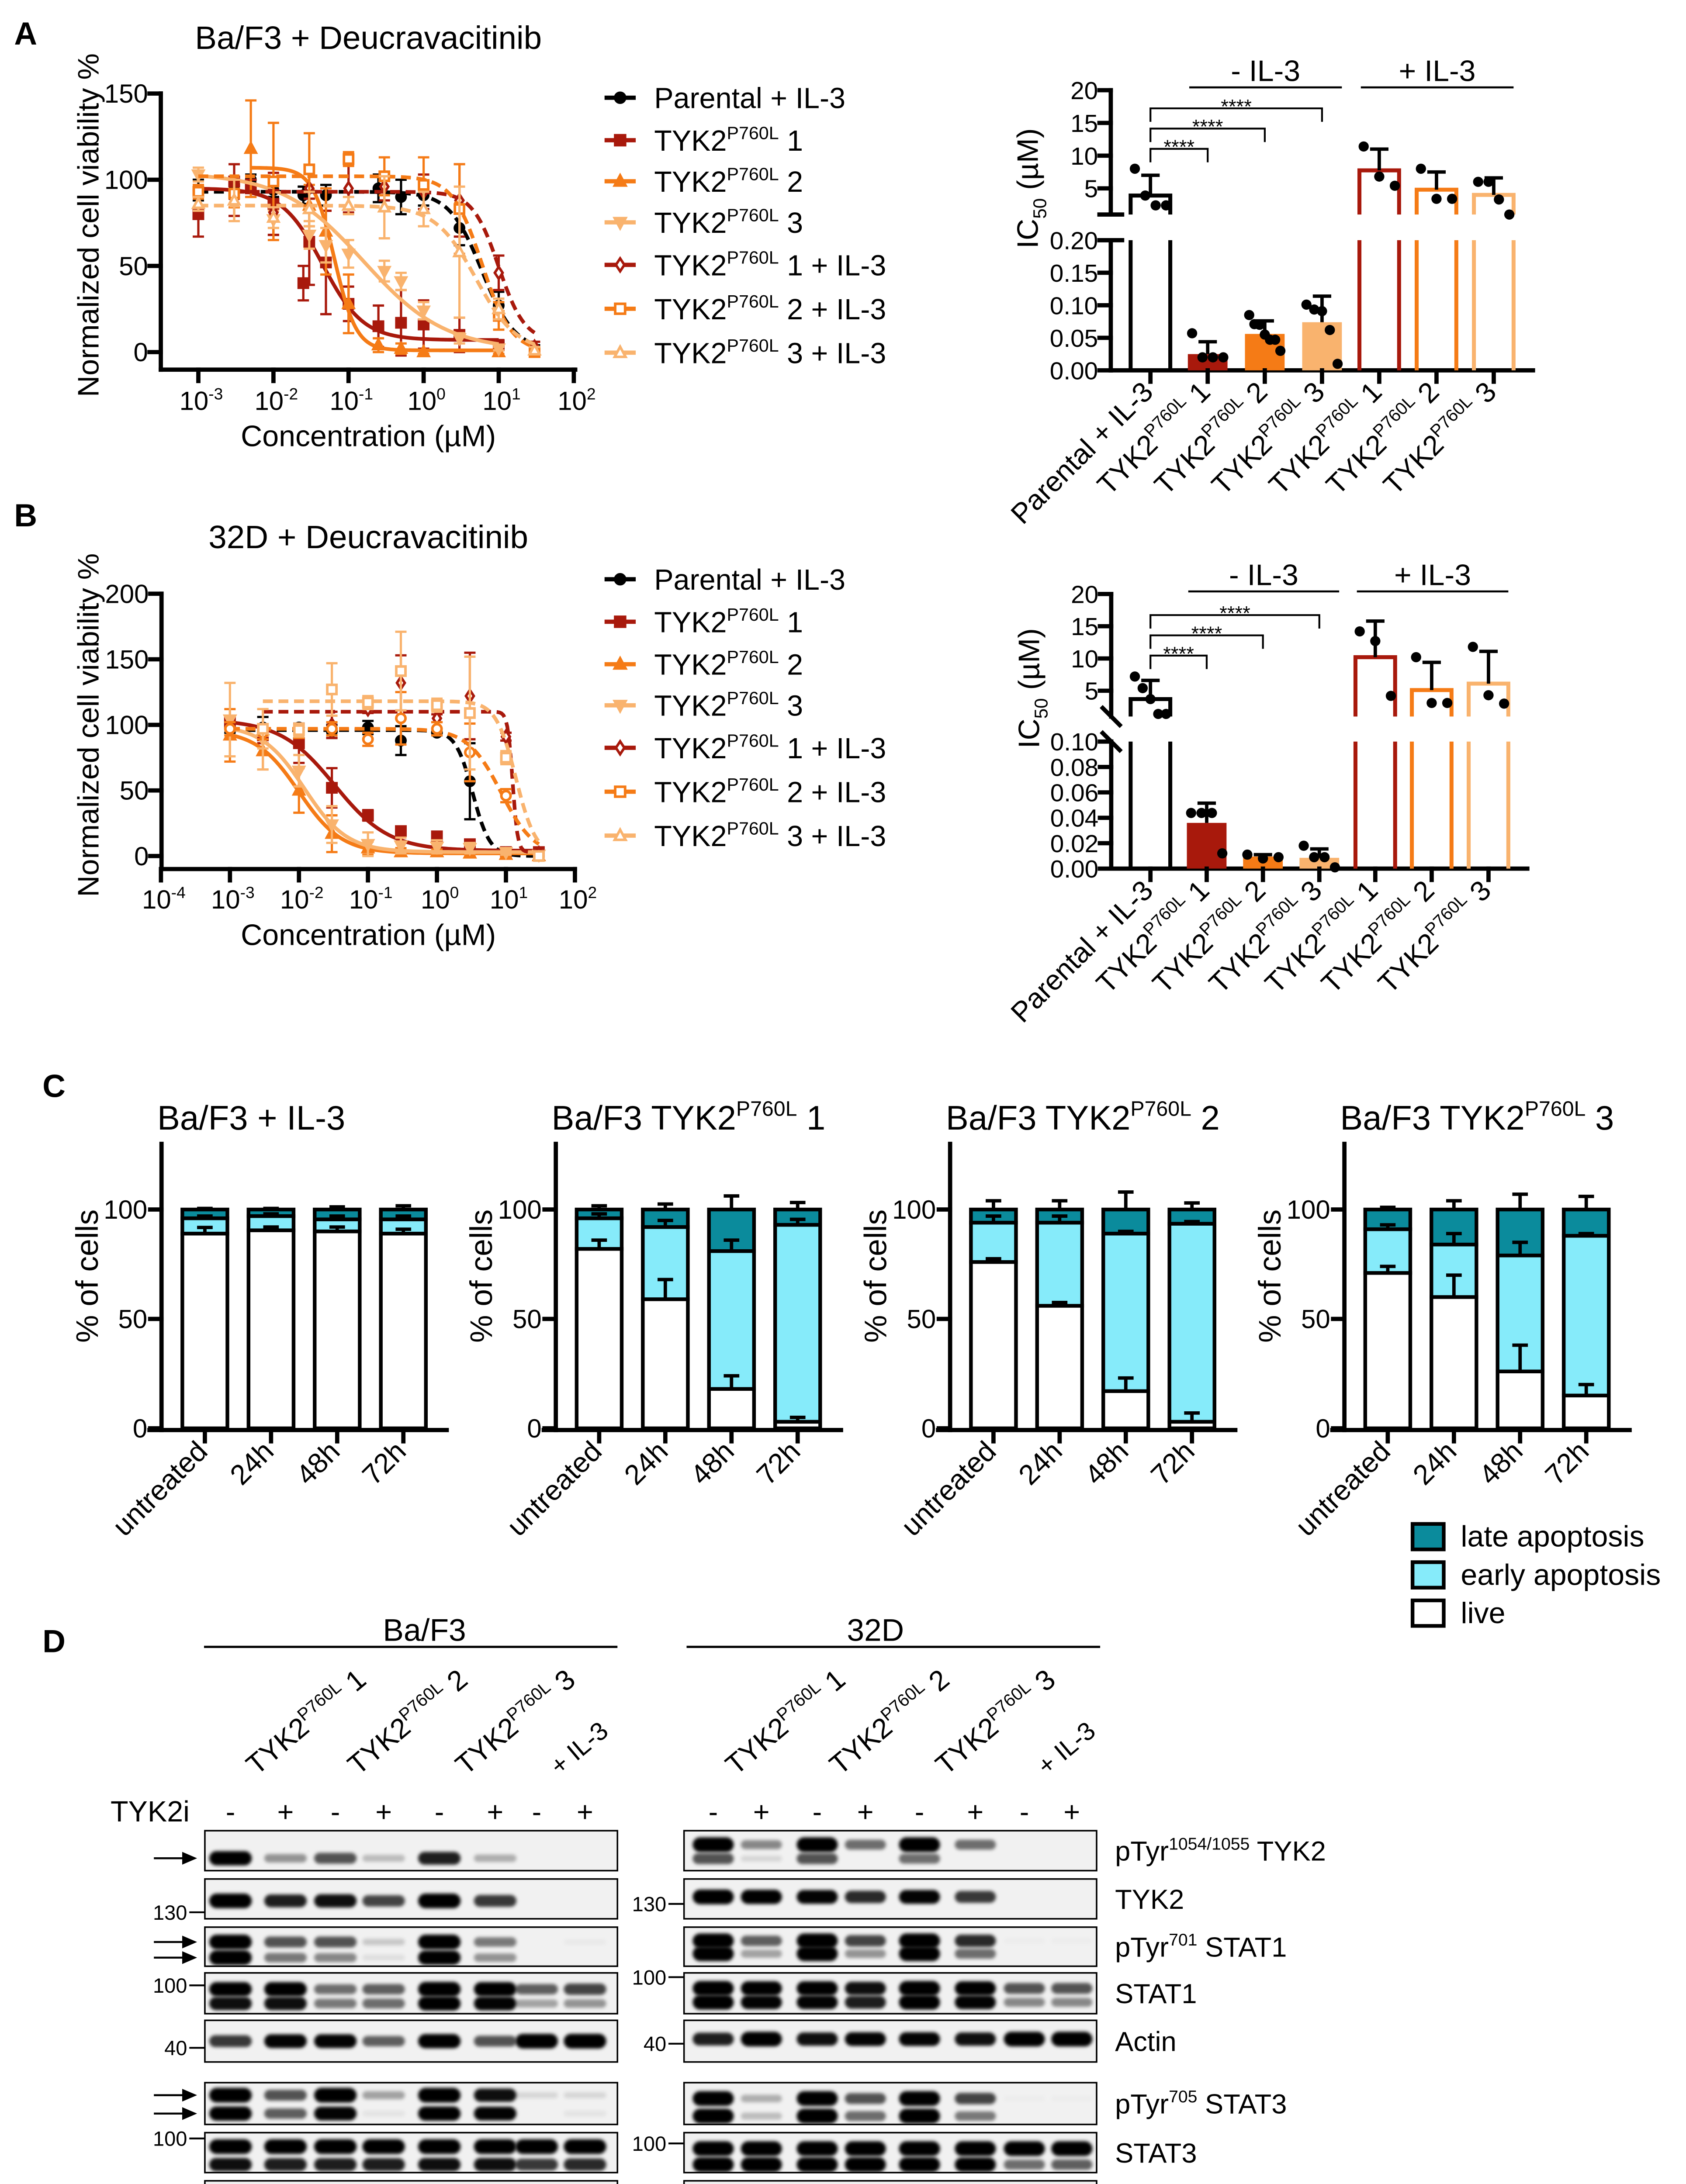 This screenshot has width=1686, height=2184. I want to click on y-axis-title-base: IC, so click(1029, 733).